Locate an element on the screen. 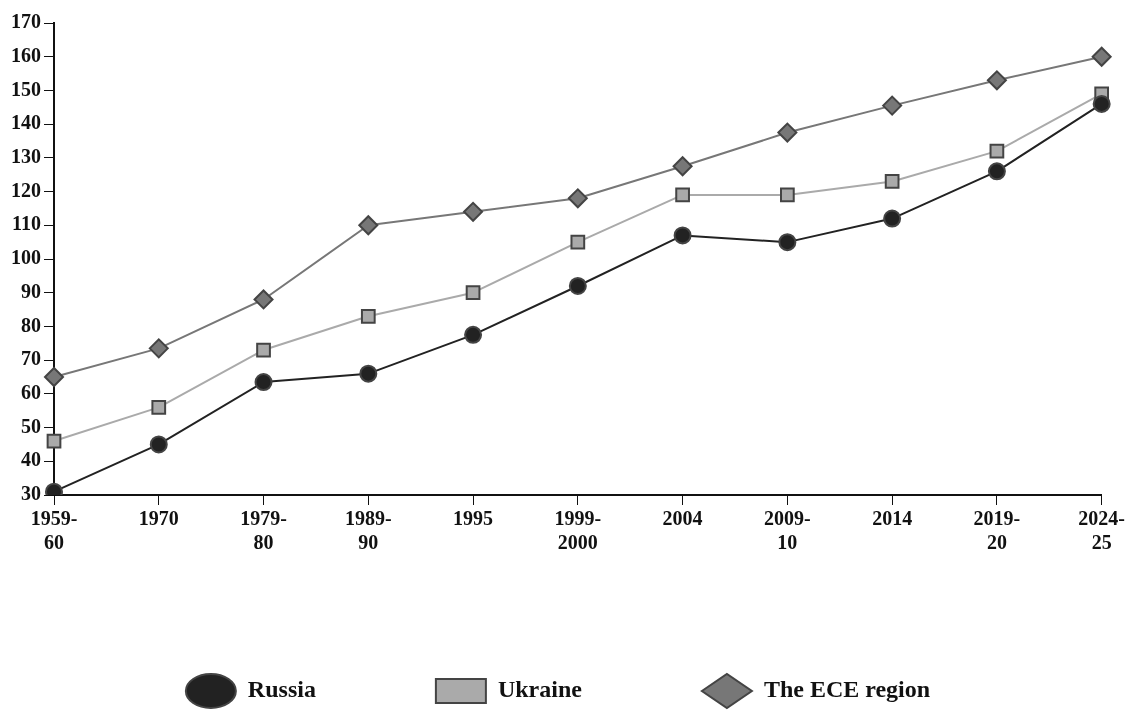  y-tick-label: 130 is located at coordinates (26, 156).